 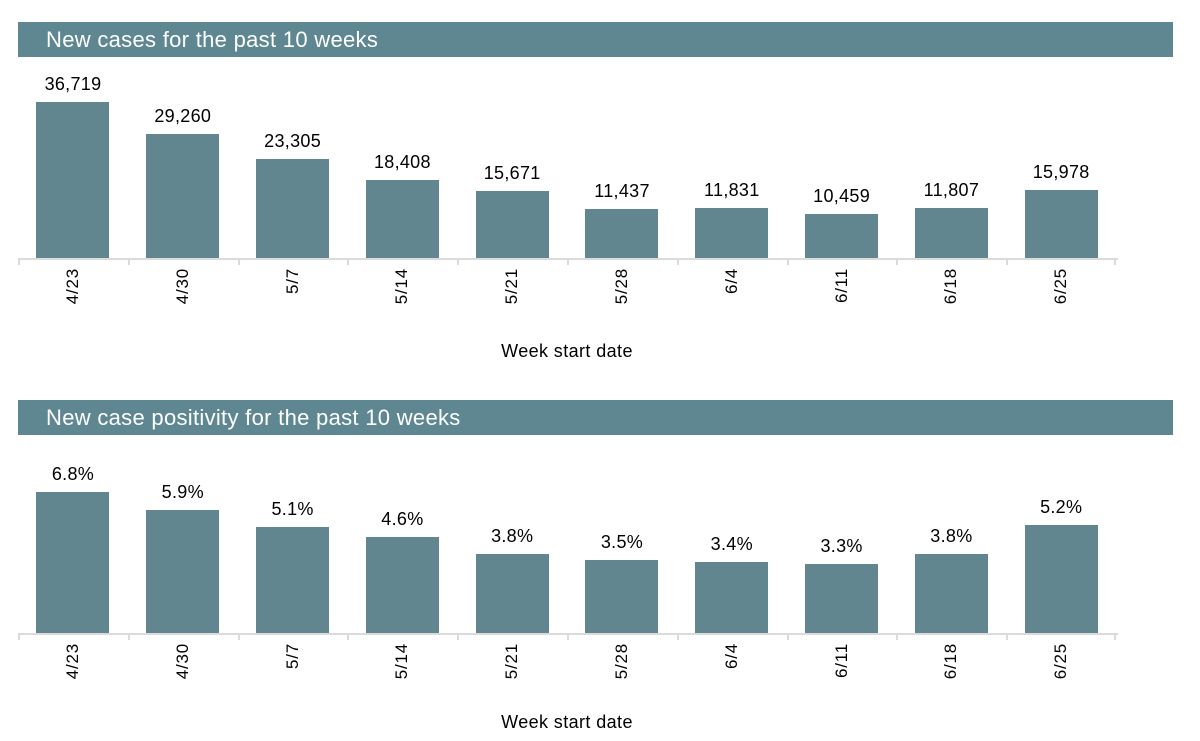 I want to click on value-label: 11,831, so click(x=732, y=189).